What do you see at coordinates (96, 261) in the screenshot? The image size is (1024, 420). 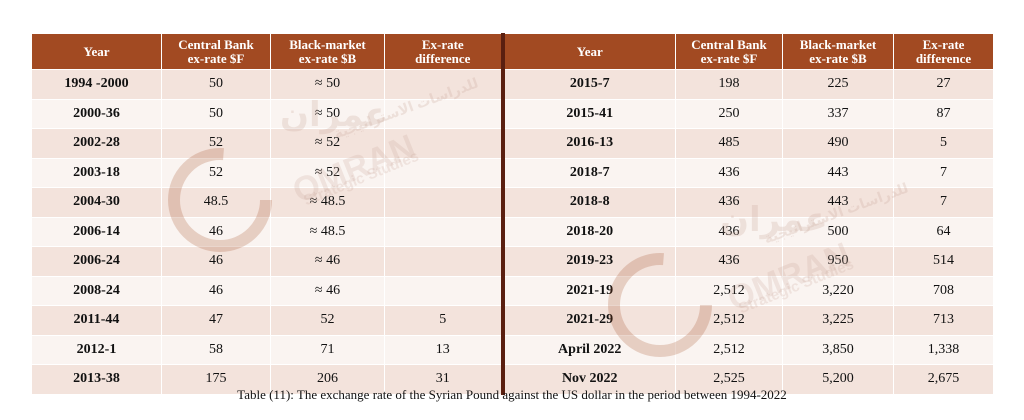 I see `year-cell: 2006-24` at bounding box center [96, 261].